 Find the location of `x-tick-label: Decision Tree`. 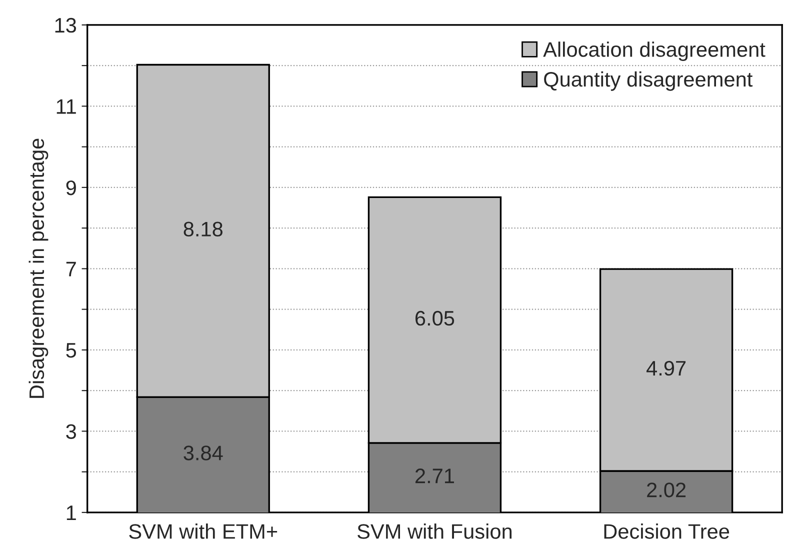

x-tick-label: Decision Tree is located at coordinates (667, 531).